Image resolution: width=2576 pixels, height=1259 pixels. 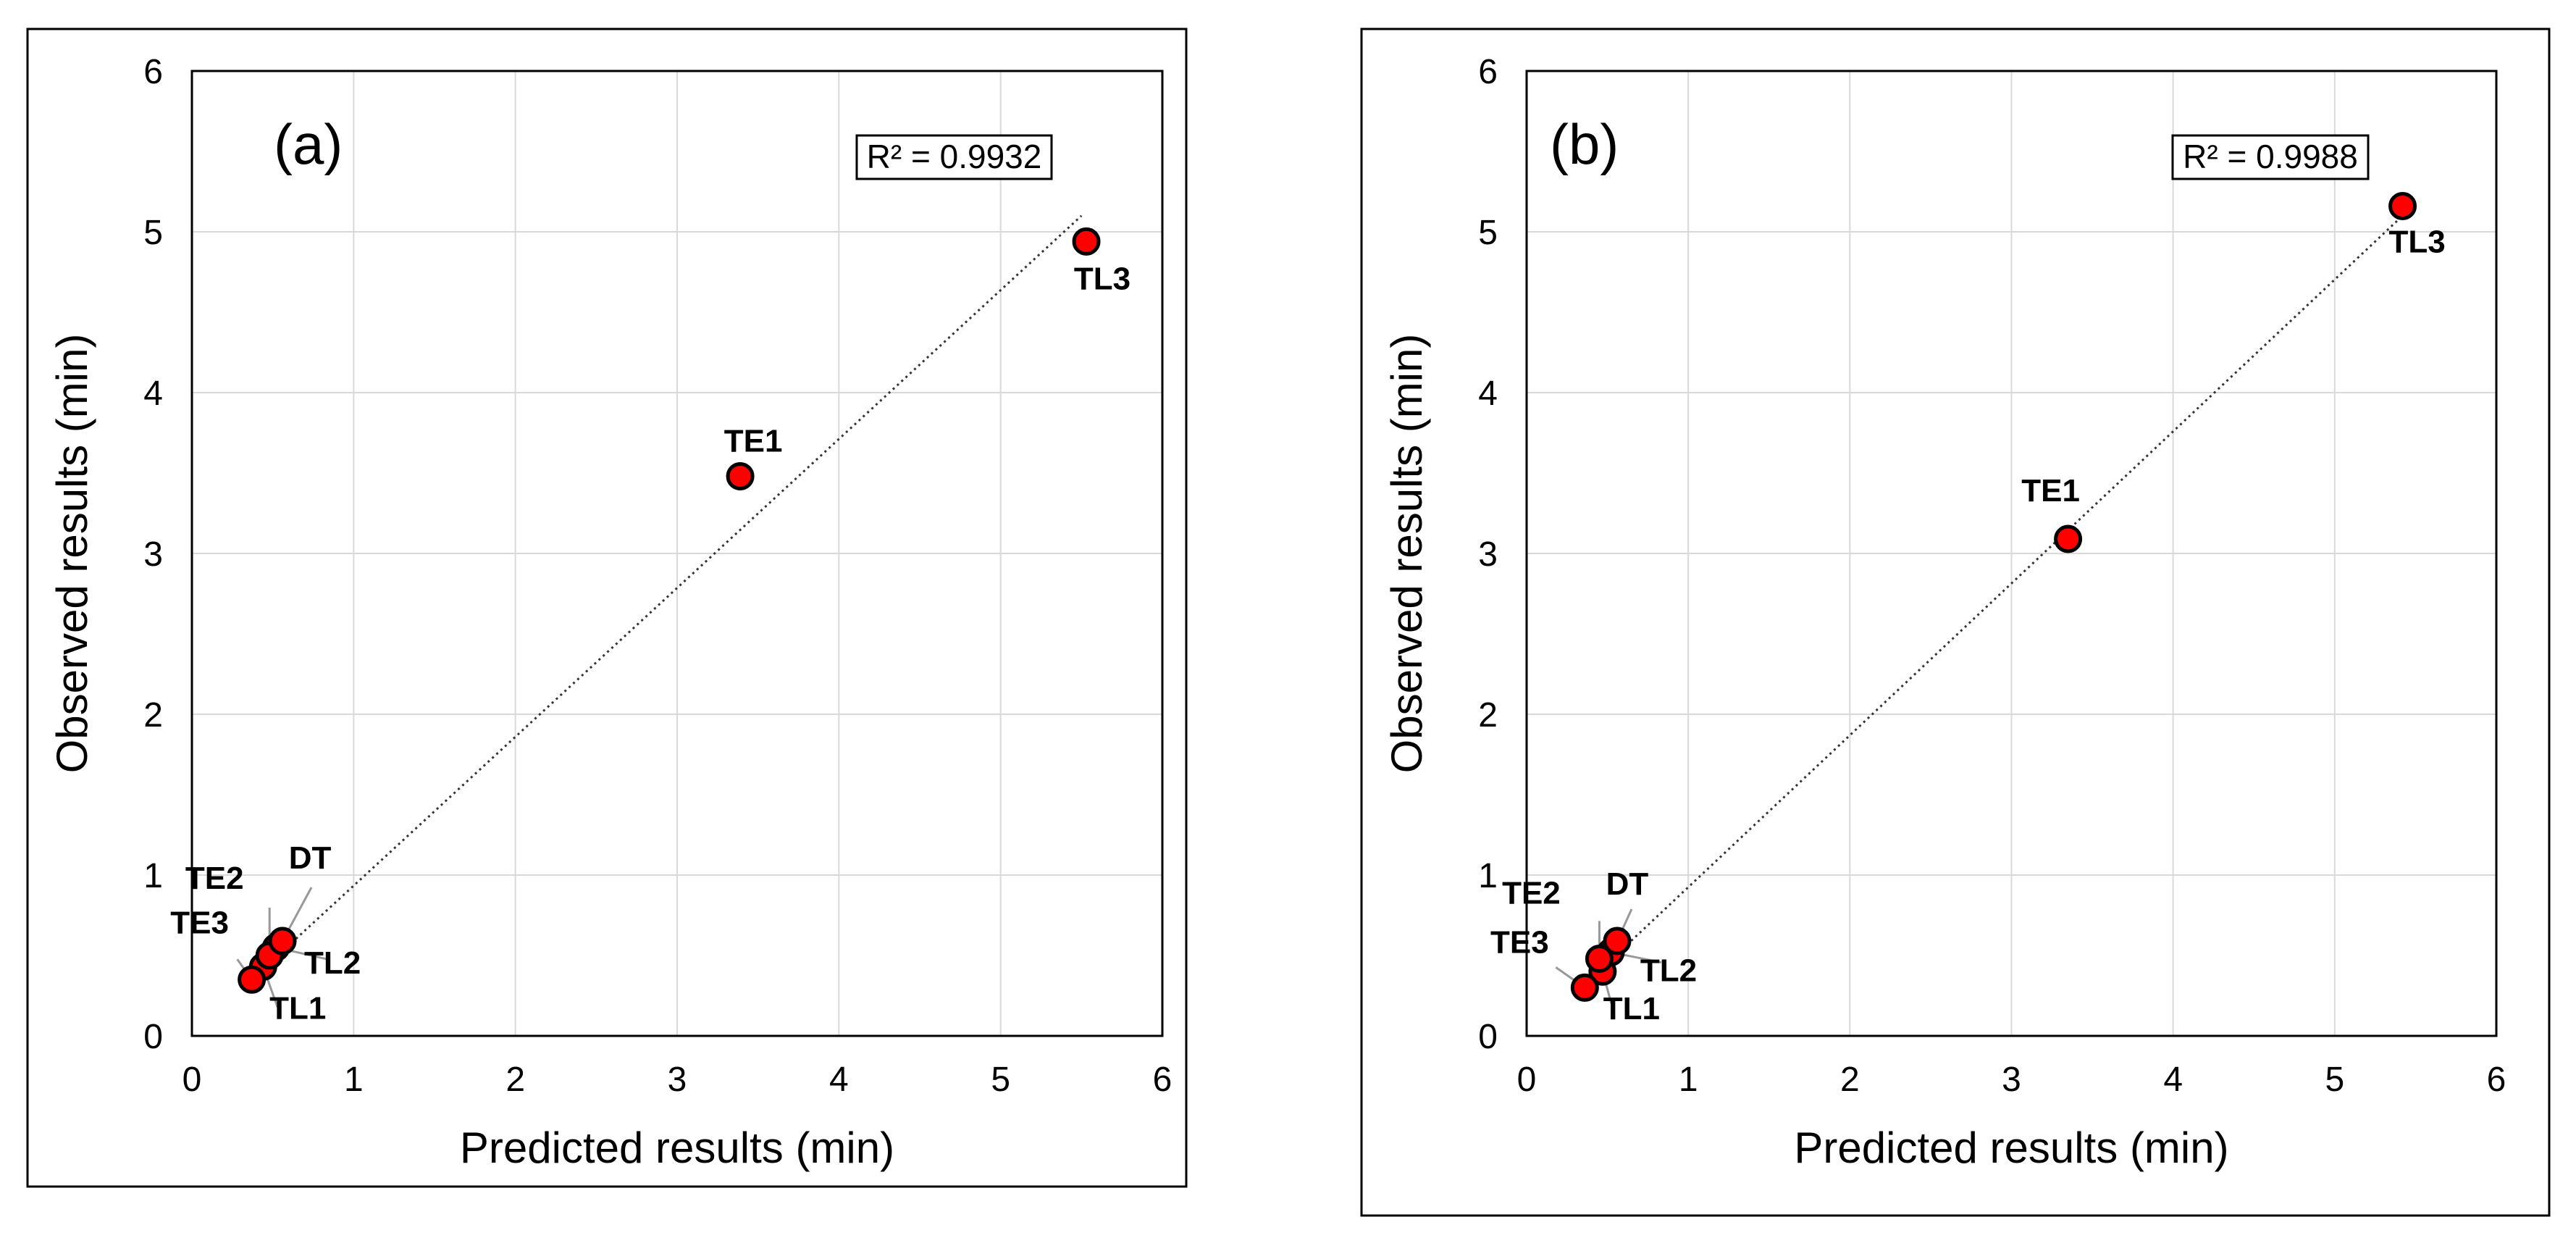 I want to click on panel-label: (b), so click(x=1584, y=144).